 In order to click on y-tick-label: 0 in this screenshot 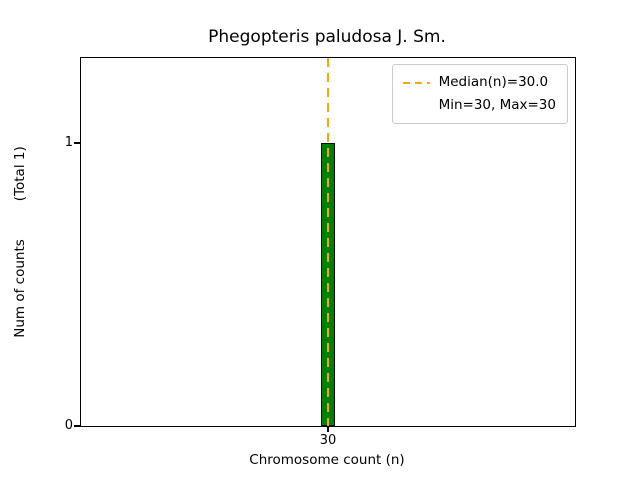, I will do `click(68, 425)`.